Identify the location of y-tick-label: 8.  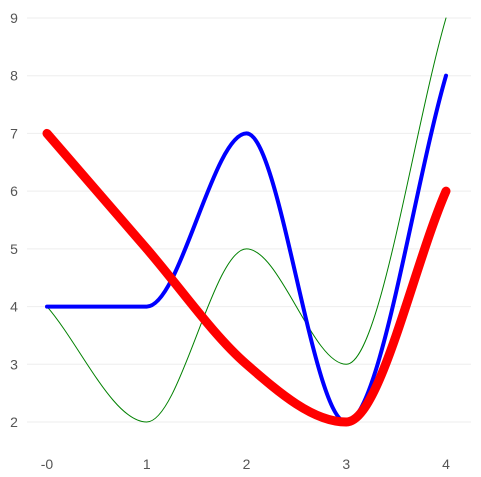
(14, 76).